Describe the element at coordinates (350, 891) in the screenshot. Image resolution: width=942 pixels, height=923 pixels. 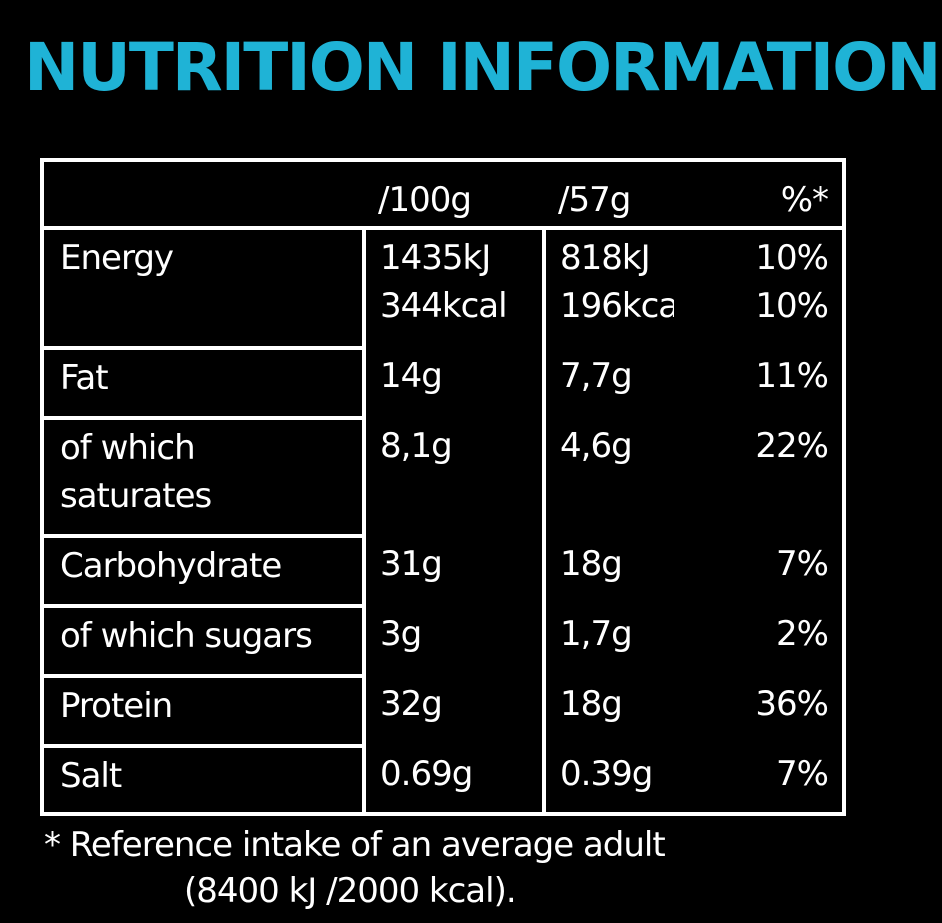
I see `footnote-line-2: (8400 kJ /2000 kcal).` at that location.